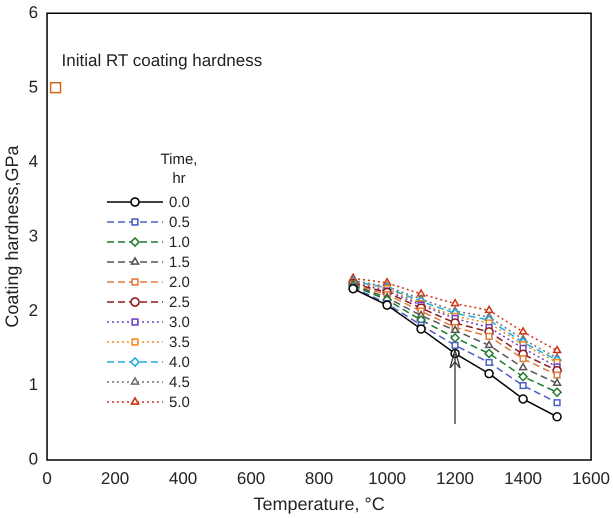  Describe the element at coordinates (179, 342) in the screenshot. I see `legend-label: 3.5` at that location.